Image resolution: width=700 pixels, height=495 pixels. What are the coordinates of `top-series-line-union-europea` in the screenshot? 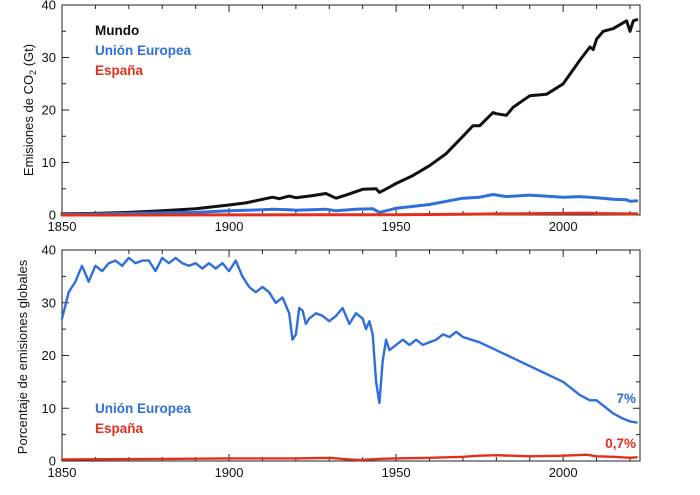 It's located at (349, 204).